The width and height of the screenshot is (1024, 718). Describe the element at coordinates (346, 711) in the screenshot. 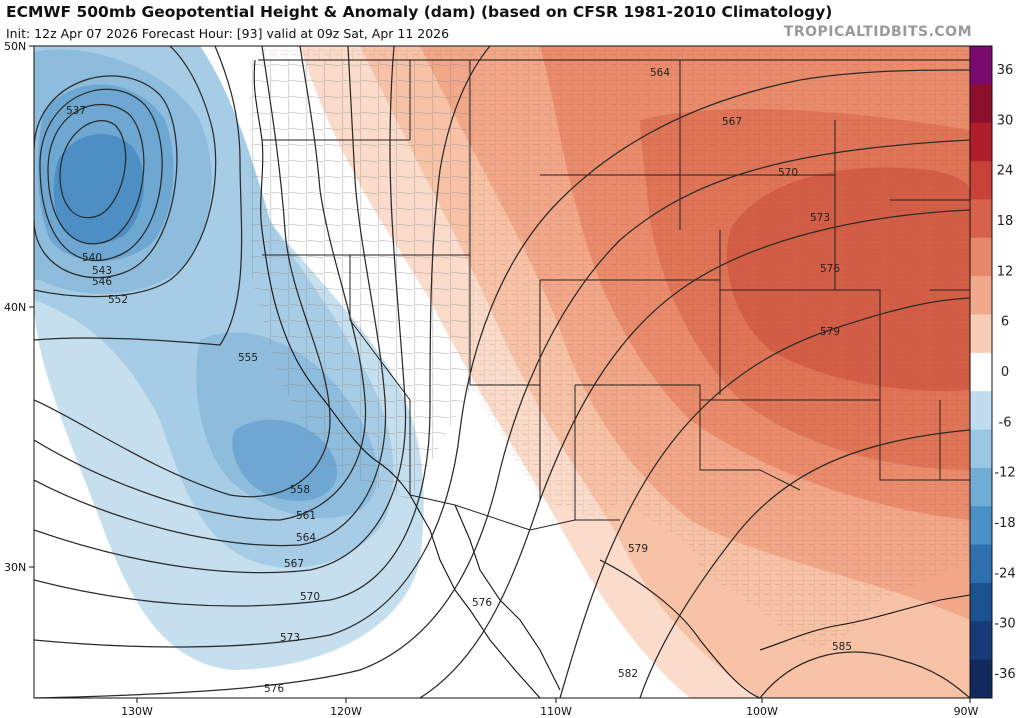

I see `lon-label: 120W` at that location.